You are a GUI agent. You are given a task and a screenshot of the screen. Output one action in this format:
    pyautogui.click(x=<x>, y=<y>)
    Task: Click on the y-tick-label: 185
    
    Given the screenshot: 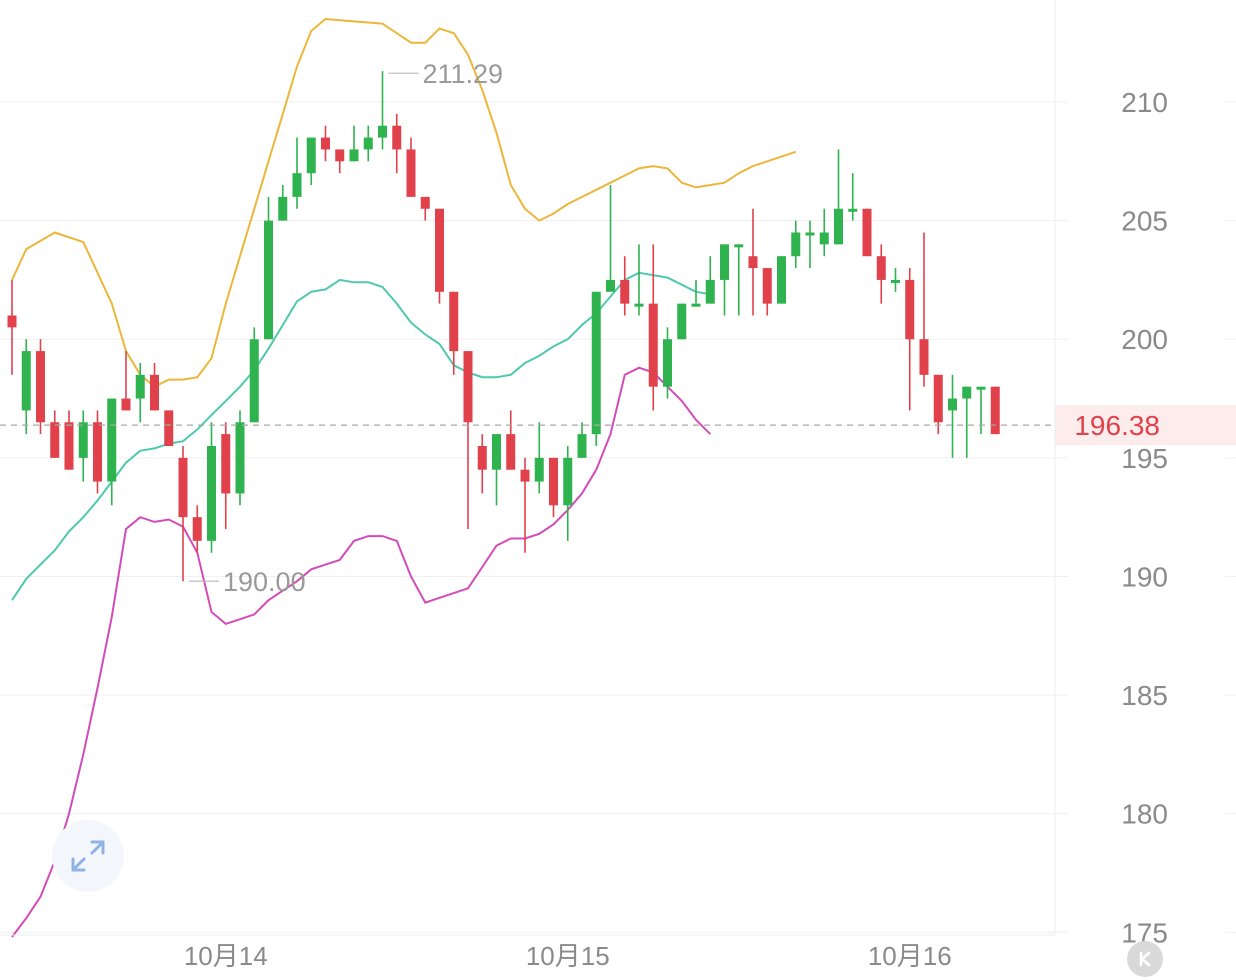 What is the action you would take?
    pyautogui.click(x=1144, y=695)
    